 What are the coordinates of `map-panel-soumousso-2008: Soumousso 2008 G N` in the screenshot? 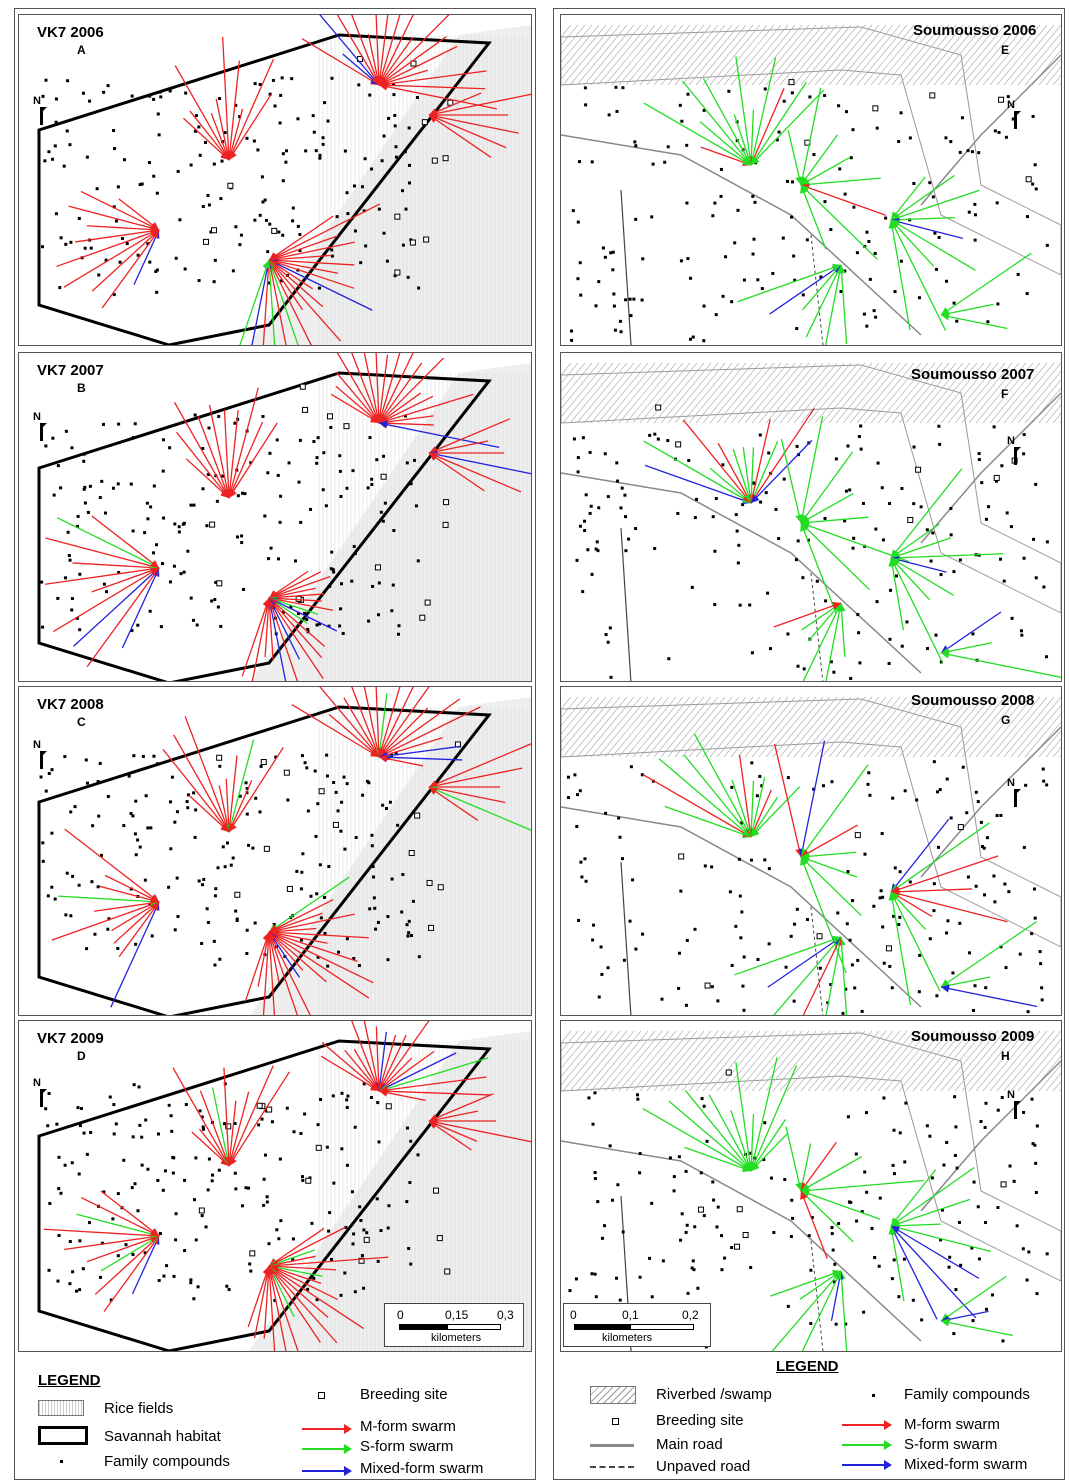 It's located at (811, 851).